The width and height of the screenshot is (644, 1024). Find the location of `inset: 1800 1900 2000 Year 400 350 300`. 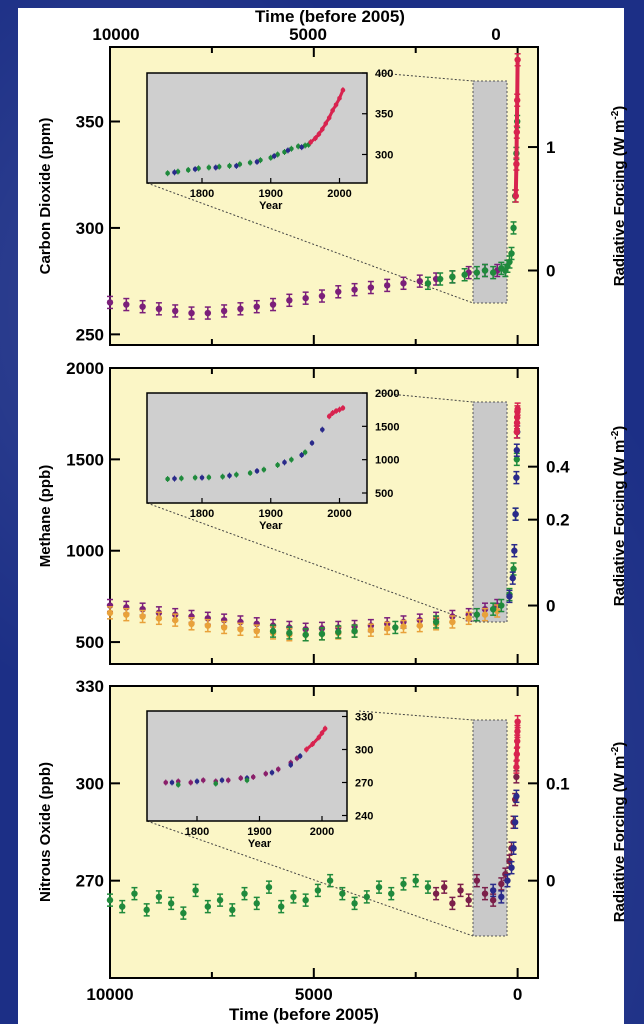

inset: 1800 1900 2000 Year 400 350 300 is located at coordinates (269, 140).